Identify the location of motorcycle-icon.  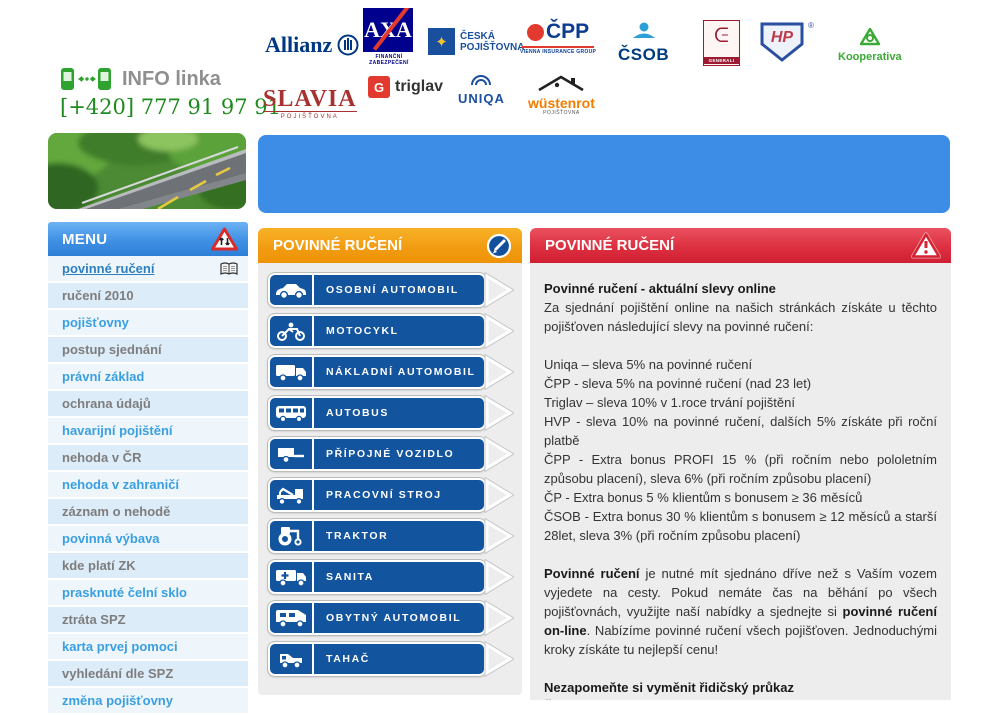
(292, 331).